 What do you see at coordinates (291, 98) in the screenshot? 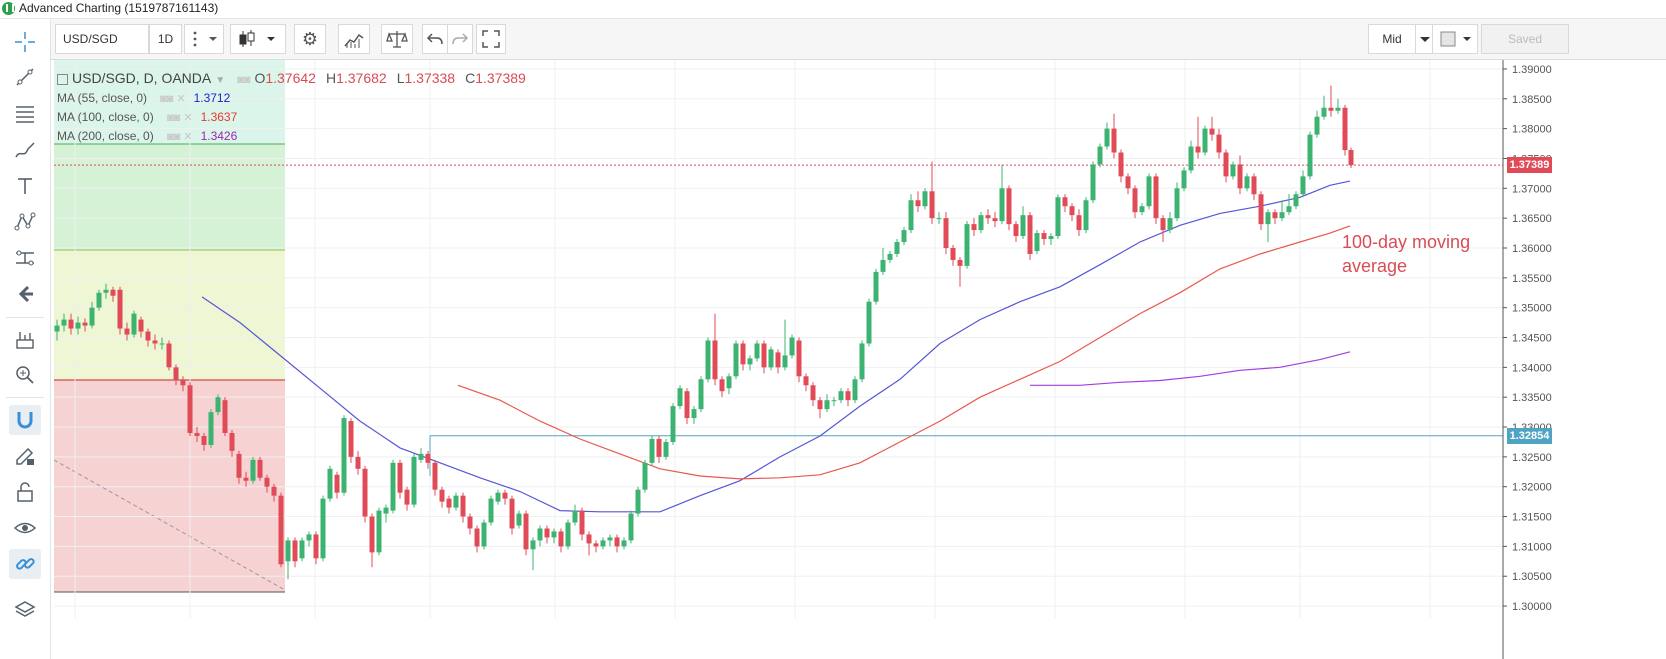
I see `ma55-legend-row: MA (55, close, 0) ◙◙ ✕ 1.3712` at bounding box center [291, 98].